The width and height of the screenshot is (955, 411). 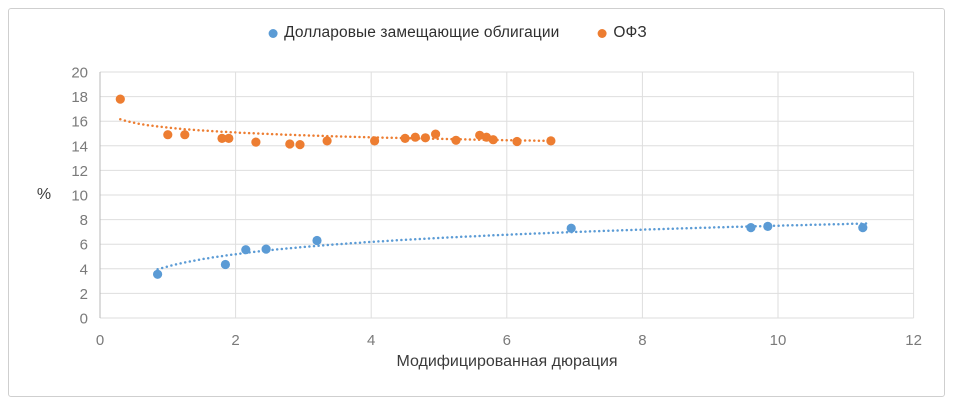 I want to click on chart-legend: Долларовые замещающие облигации ОФЗ, so click(x=457, y=33).